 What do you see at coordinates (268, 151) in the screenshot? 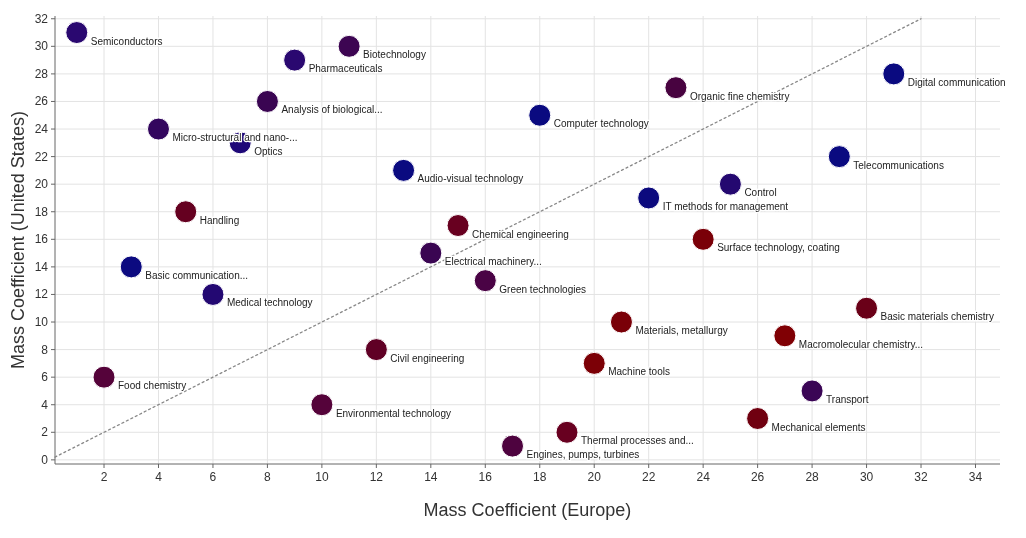
I see `annotation: Optics` at bounding box center [268, 151].